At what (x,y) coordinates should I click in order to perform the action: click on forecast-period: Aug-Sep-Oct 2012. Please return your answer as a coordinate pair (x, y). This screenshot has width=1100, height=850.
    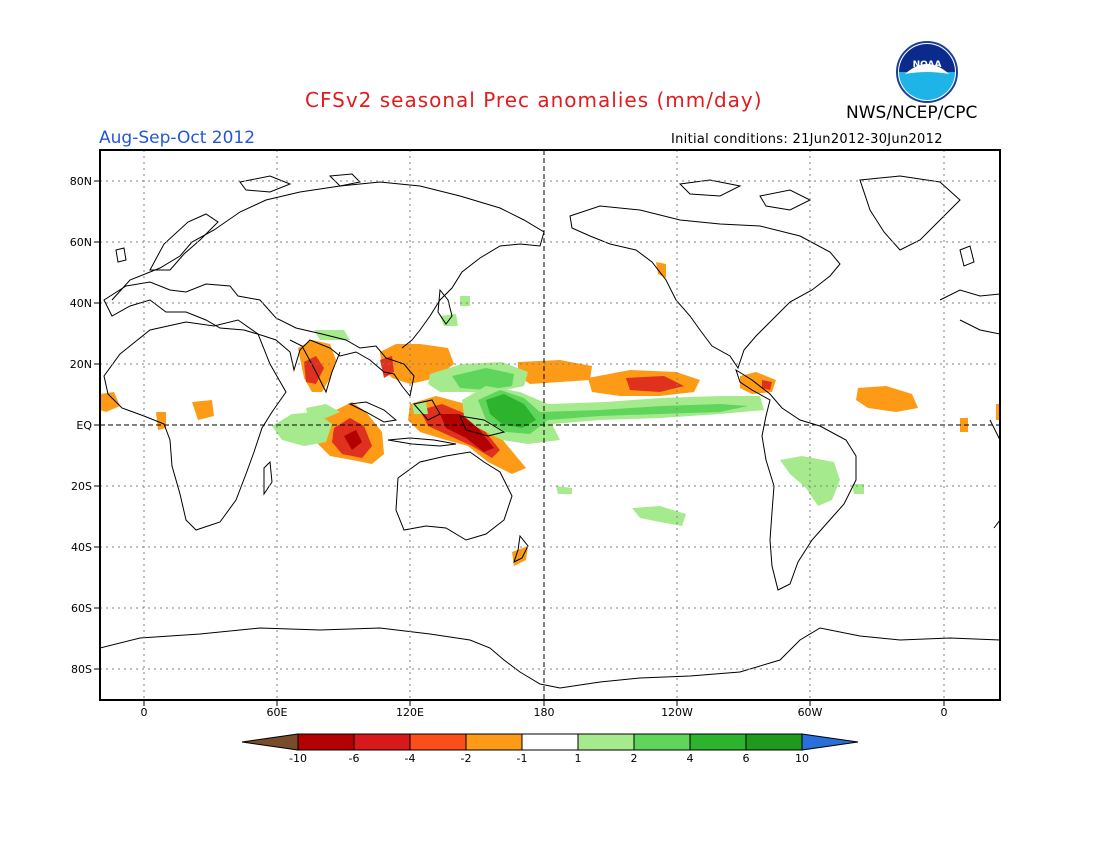
    Looking at the image, I should click on (177, 138).